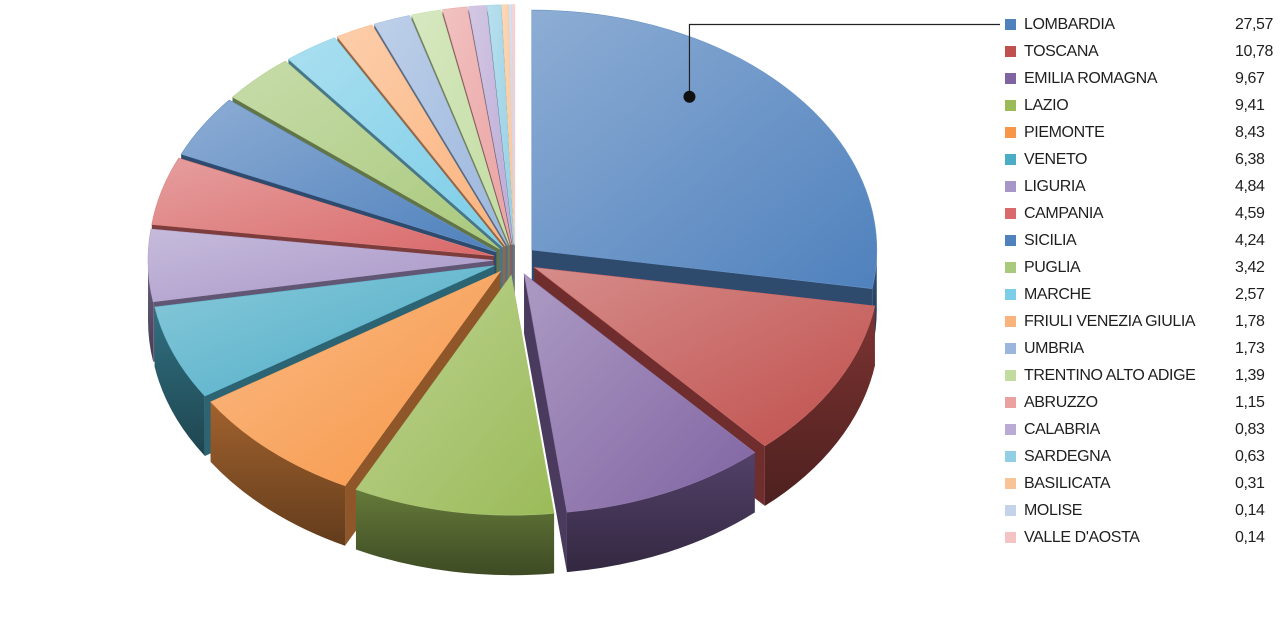 This screenshot has height=630, width=1288. Describe the element at coordinates (1145, 132) in the screenshot. I see `legend-item-piemonte: PIEMONTE 8,43` at that location.